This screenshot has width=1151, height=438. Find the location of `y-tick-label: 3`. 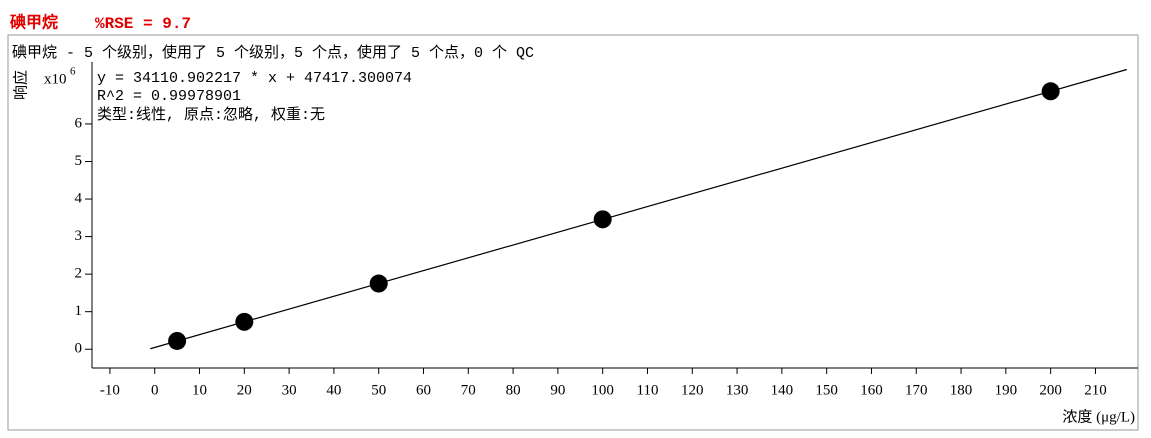

y-tick-label: 3 is located at coordinates (79, 236).